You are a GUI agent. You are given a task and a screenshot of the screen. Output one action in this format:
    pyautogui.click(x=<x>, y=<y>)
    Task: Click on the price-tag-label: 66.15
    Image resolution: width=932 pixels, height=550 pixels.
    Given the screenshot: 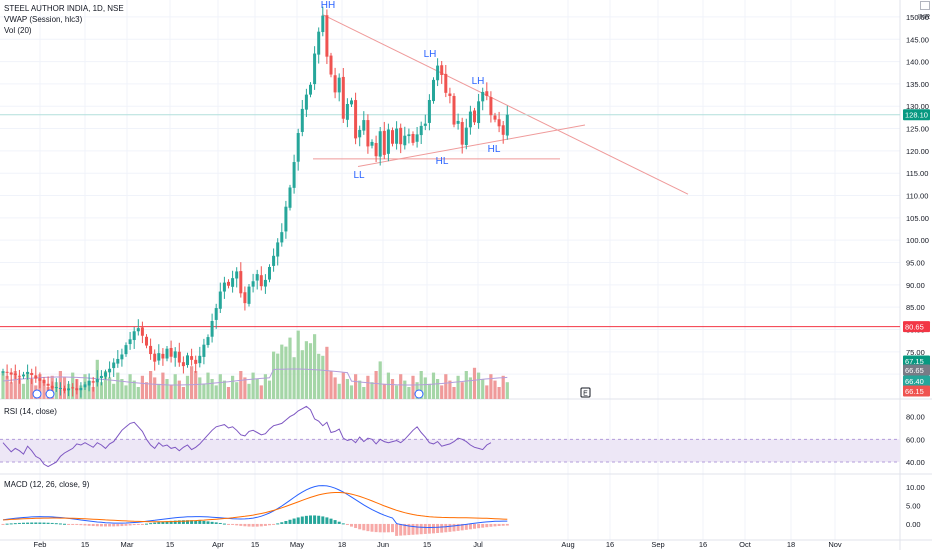 What is the action you would take?
    pyautogui.click(x=914, y=391)
    